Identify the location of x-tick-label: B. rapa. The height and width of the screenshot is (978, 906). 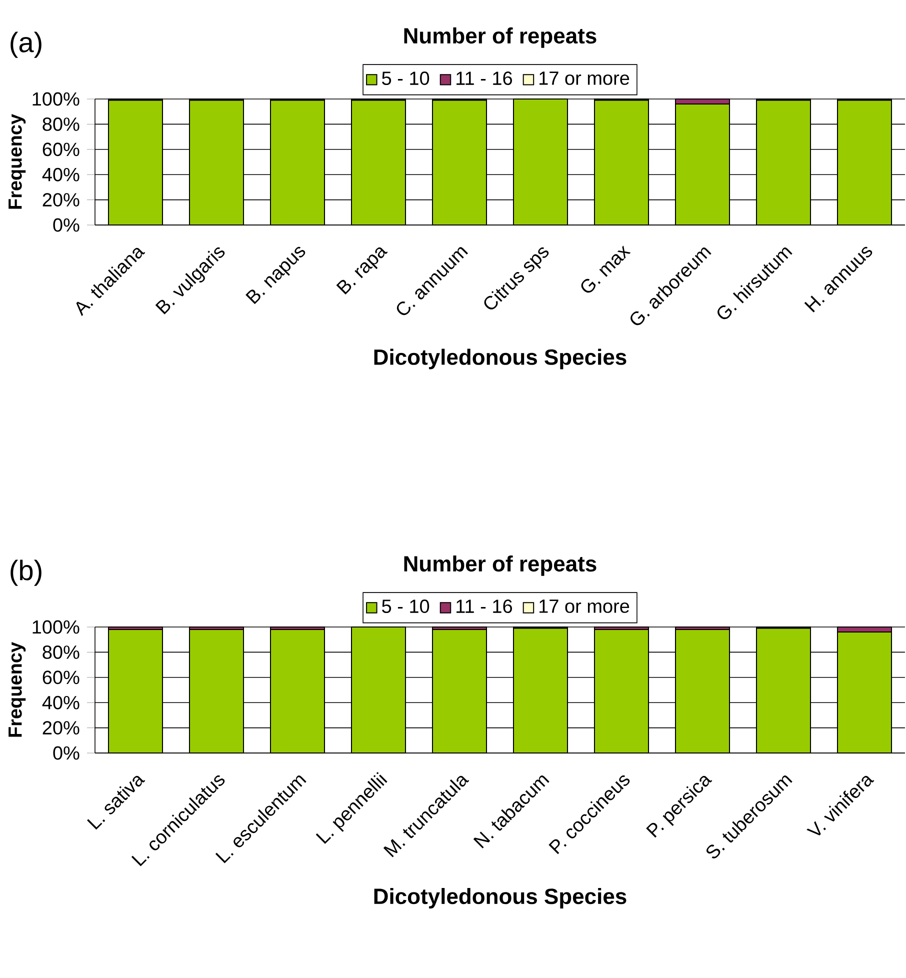
(362, 270).